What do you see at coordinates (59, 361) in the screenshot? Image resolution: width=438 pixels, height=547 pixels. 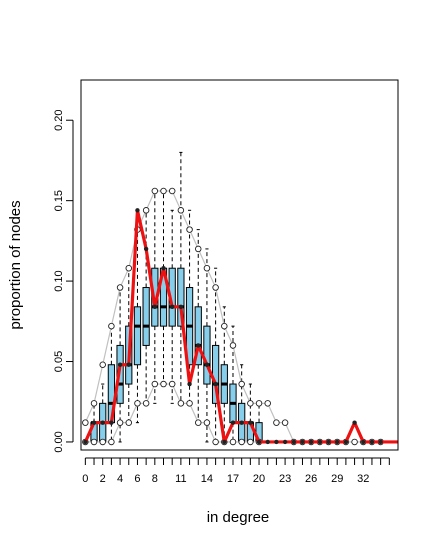 I see `y-tick-label: 0.05` at bounding box center [59, 361].